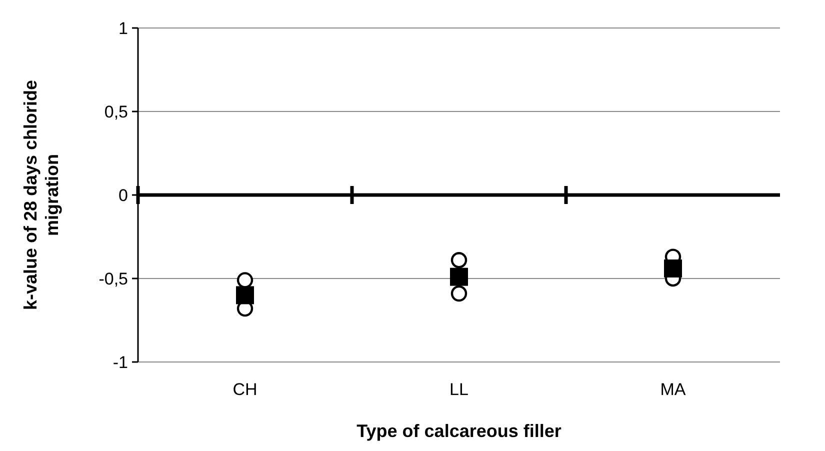  I want to click on x-tick-label: MA, so click(673, 389).